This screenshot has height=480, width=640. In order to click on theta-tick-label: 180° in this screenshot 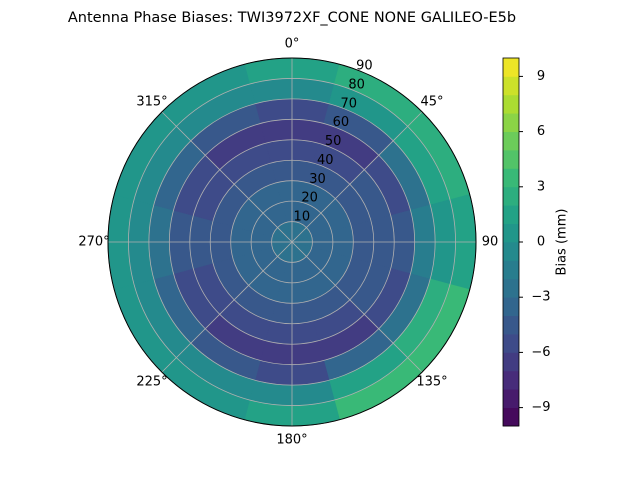, I will do `click(291, 440)`.